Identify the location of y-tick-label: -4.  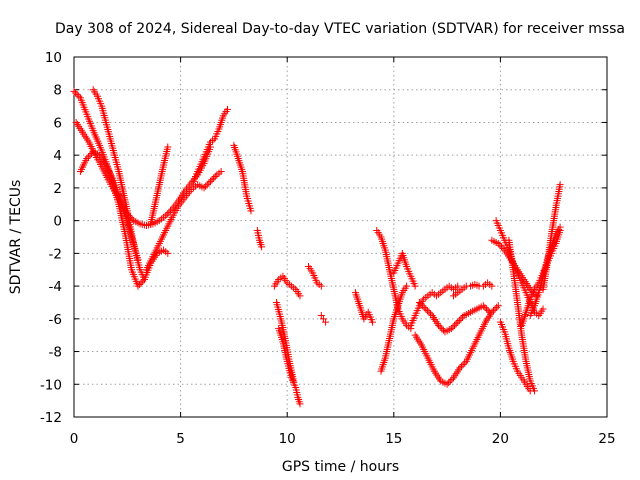
(55, 287).